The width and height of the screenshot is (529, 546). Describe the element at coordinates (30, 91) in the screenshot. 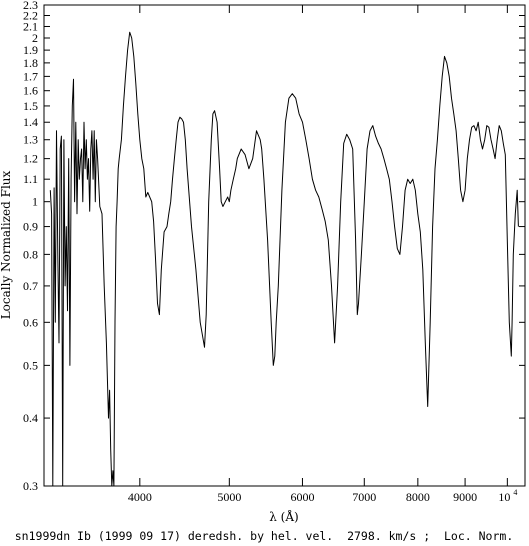

I see `y-tick-label: 1.6` at that location.